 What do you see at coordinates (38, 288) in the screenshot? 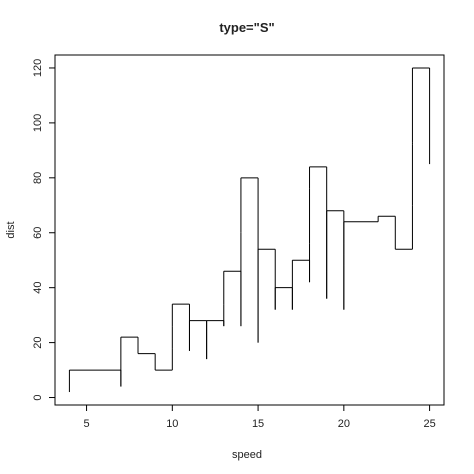
I see `y-tick-label: 40` at bounding box center [38, 288].